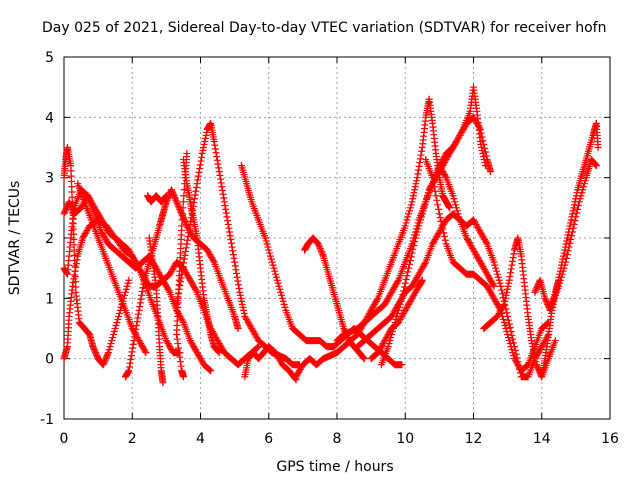 The image size is (640, 480). Describe the element at coordinates (610, 439) in the screenshot. I see `x-tick-label: 16` at that location.